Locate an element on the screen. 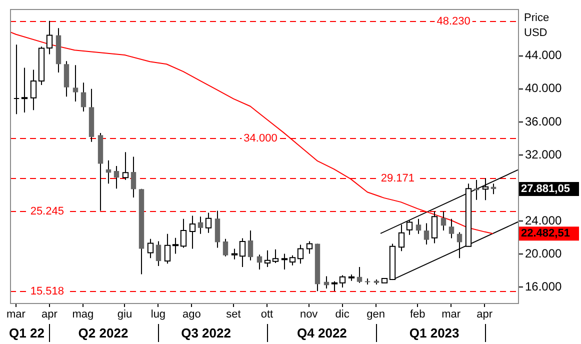 This screenshot has width=581, height=344. x-tick-label: nov is located at coordinates (309, 314).